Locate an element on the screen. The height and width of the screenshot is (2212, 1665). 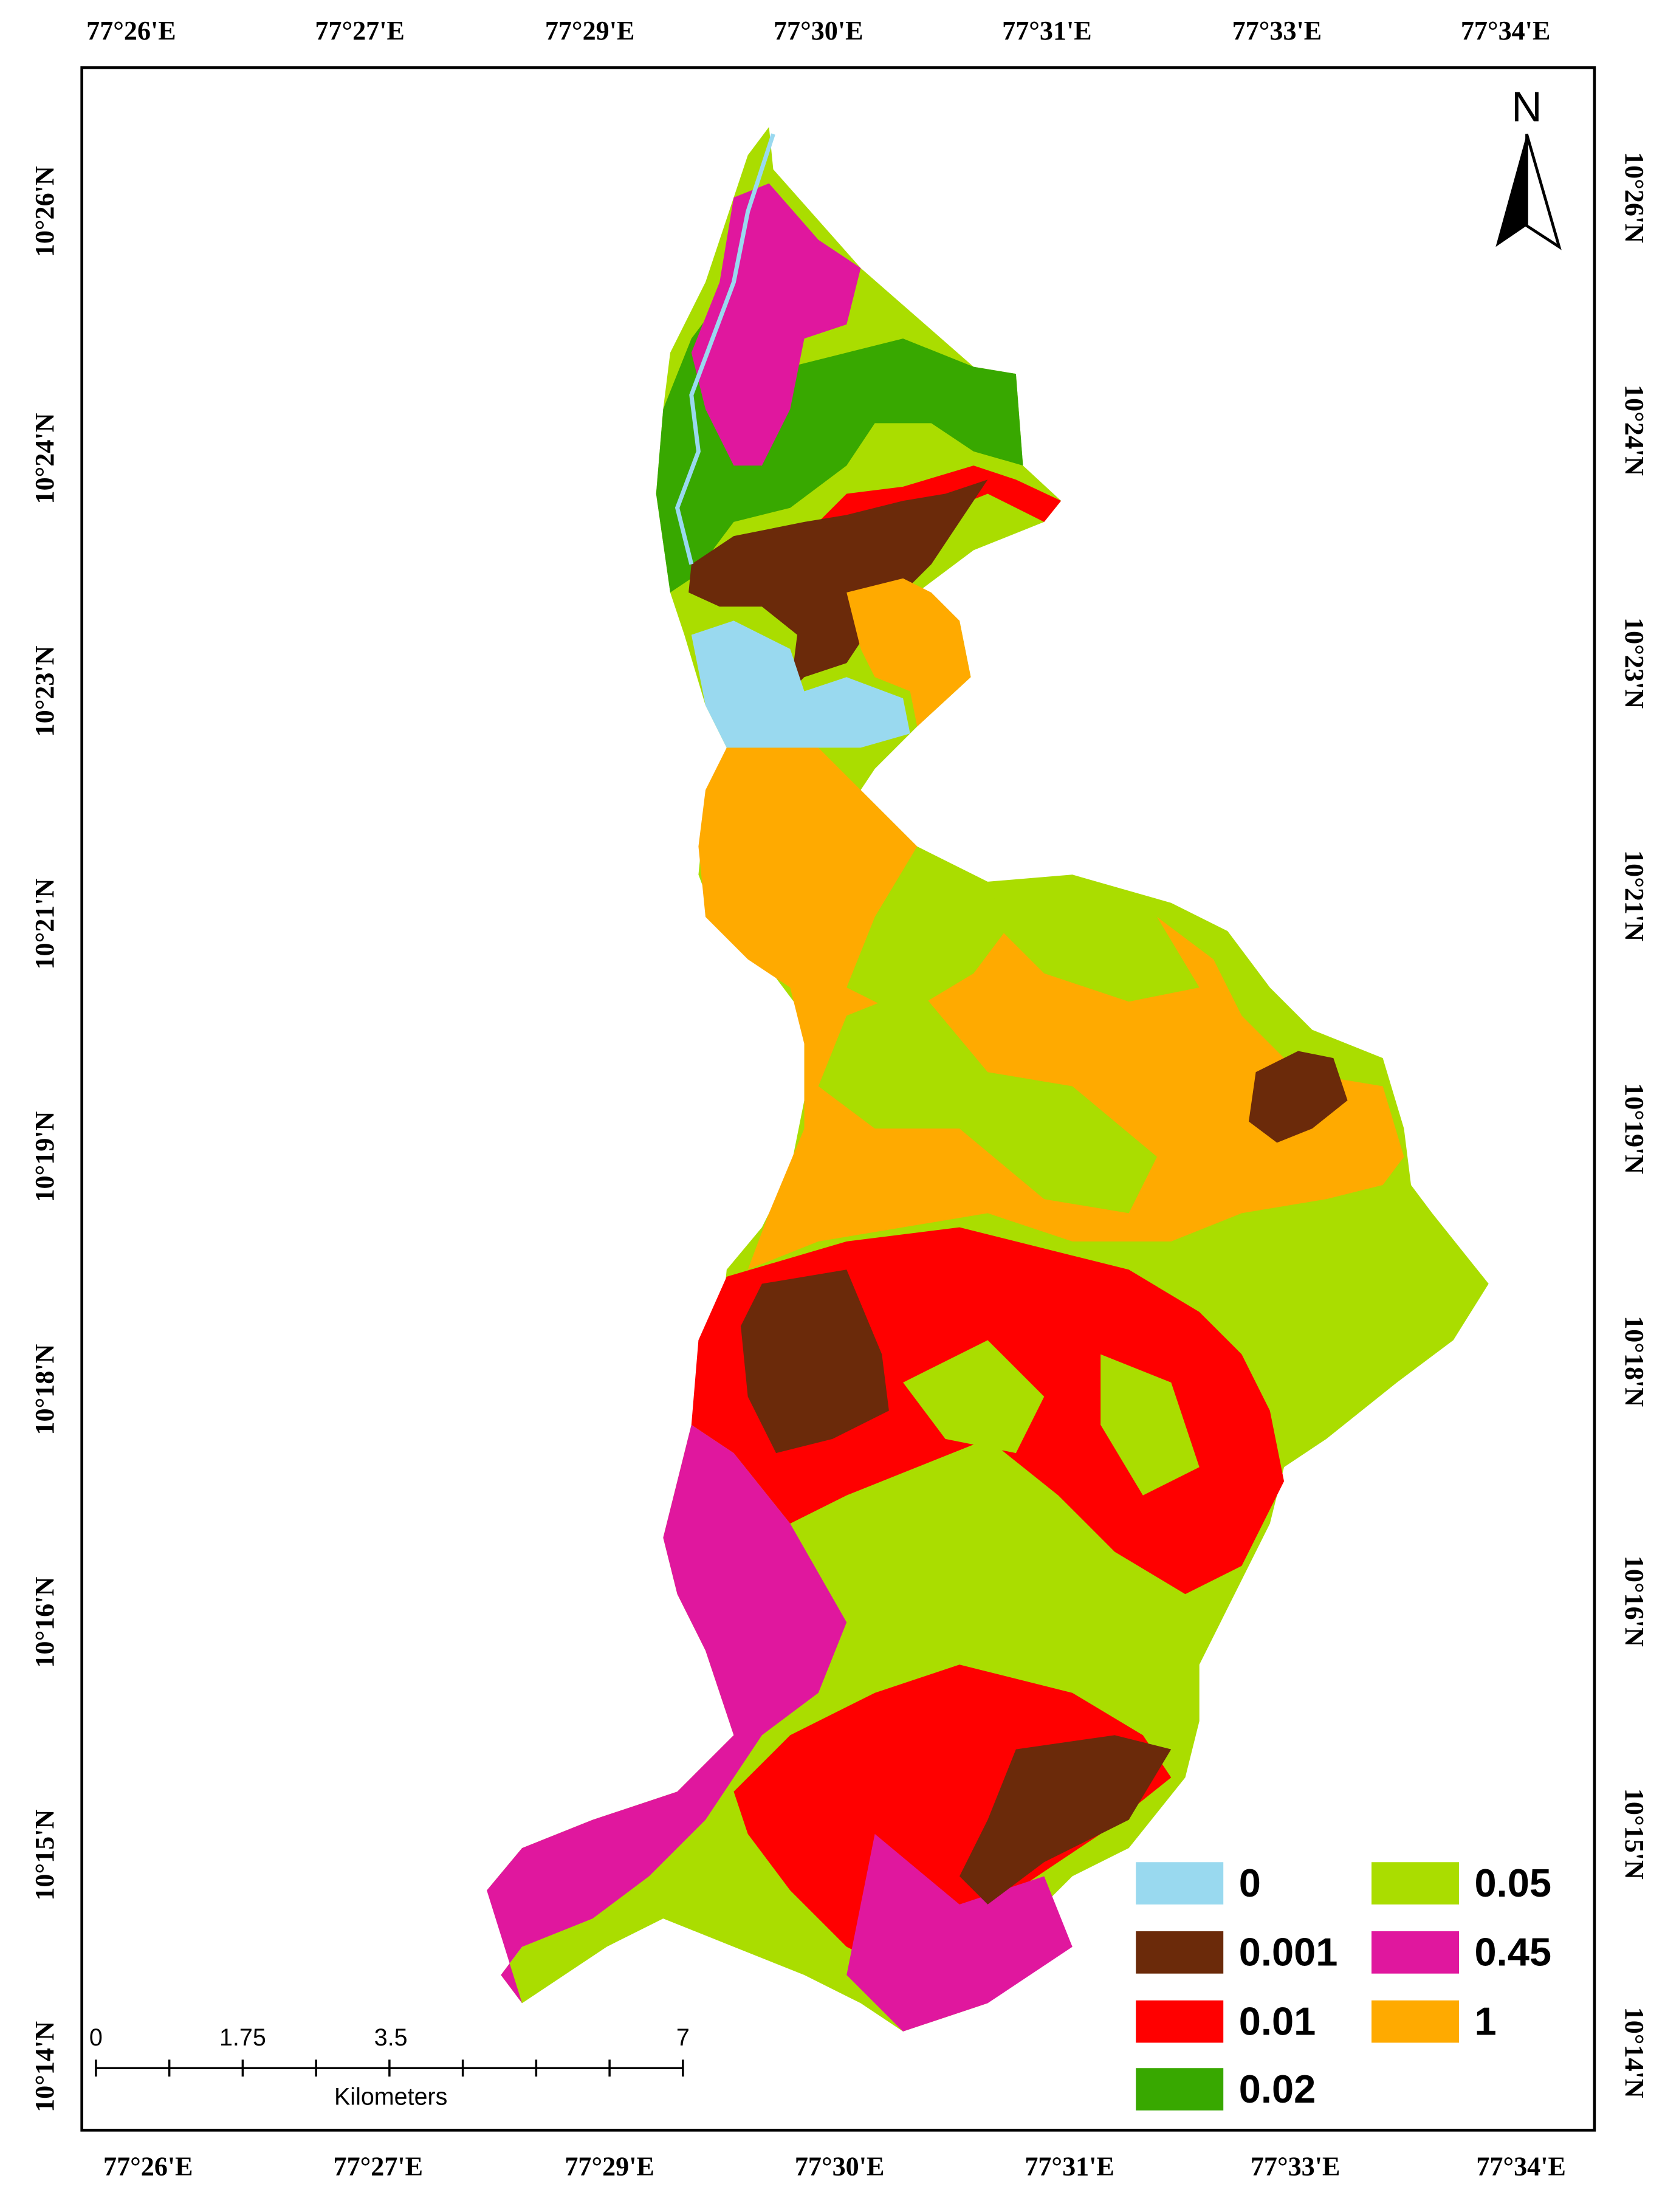
right-label: 10°19'N is located at coordinates (1634, 1128).